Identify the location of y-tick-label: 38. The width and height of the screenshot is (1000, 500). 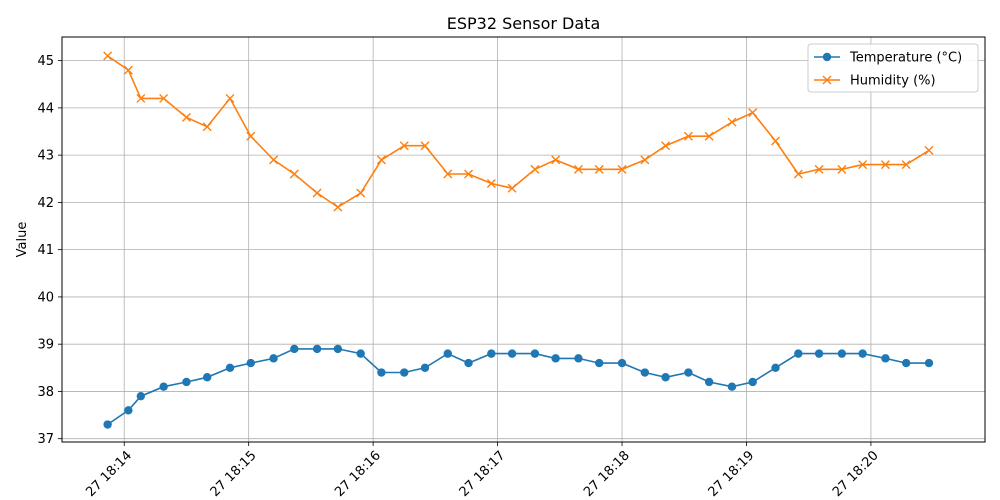
(45, 392).